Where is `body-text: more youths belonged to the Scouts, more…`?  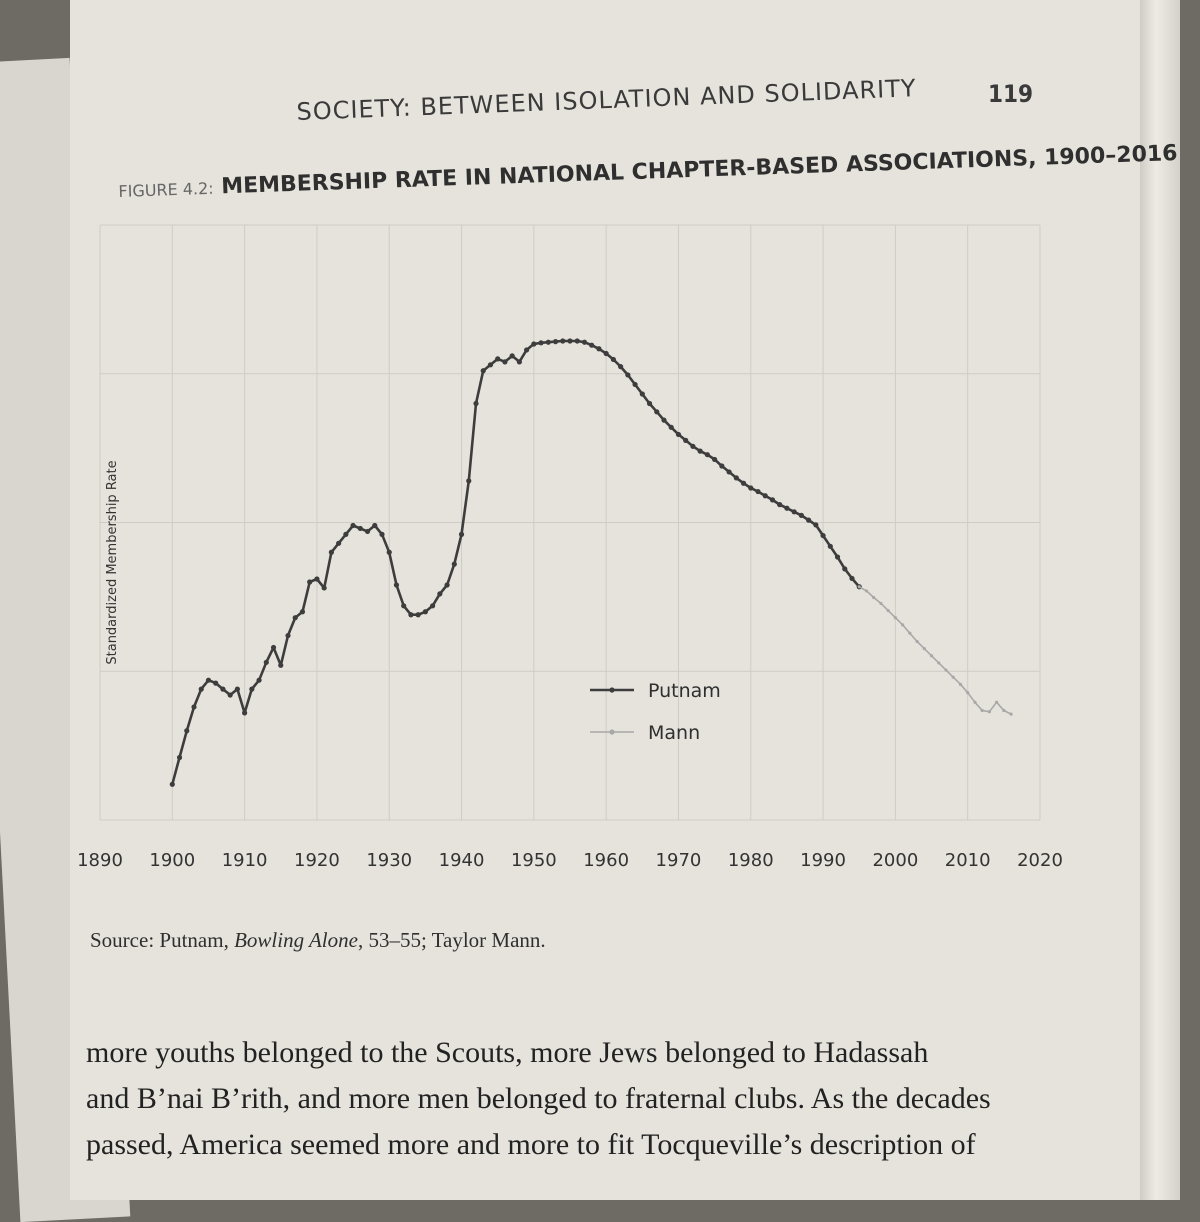
body-text: more youths belonged to the Scouts, more… is located at coordinates (591, 1099).